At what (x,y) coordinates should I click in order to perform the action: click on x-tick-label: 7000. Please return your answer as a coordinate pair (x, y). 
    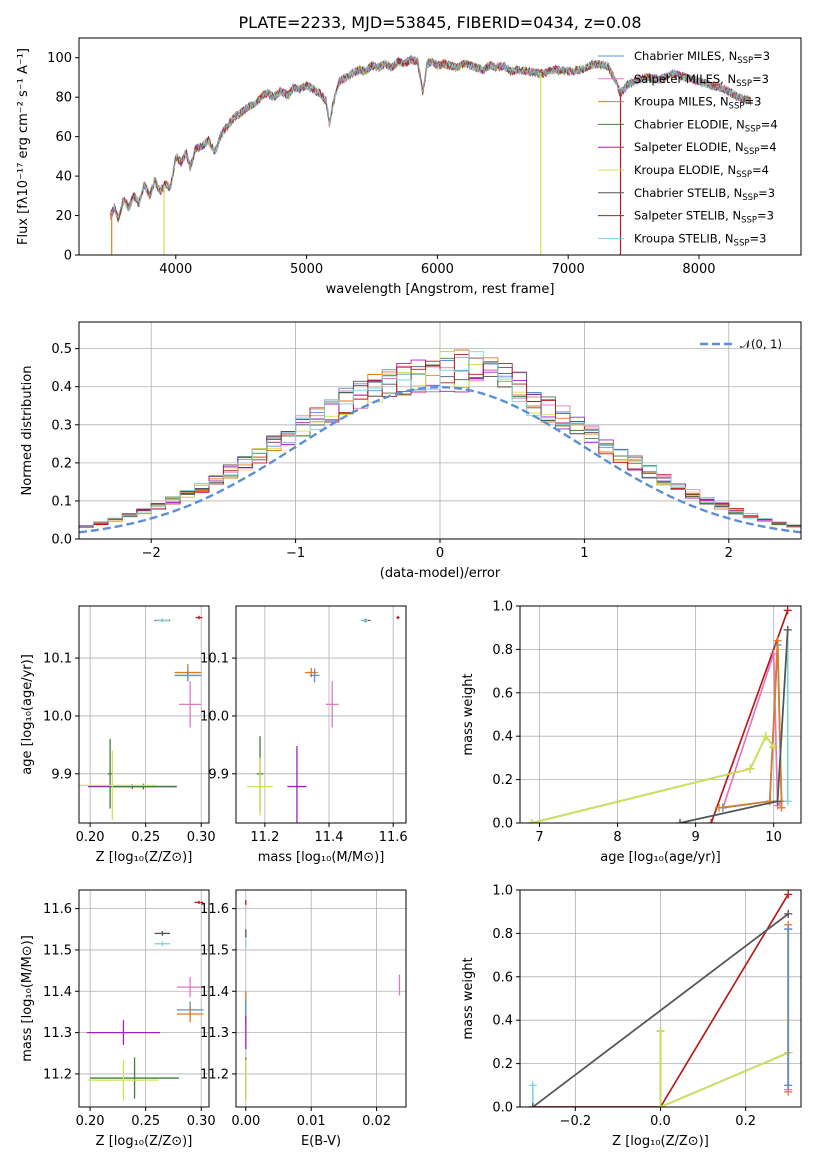
    Looking at the image, I should click on (568, 269).